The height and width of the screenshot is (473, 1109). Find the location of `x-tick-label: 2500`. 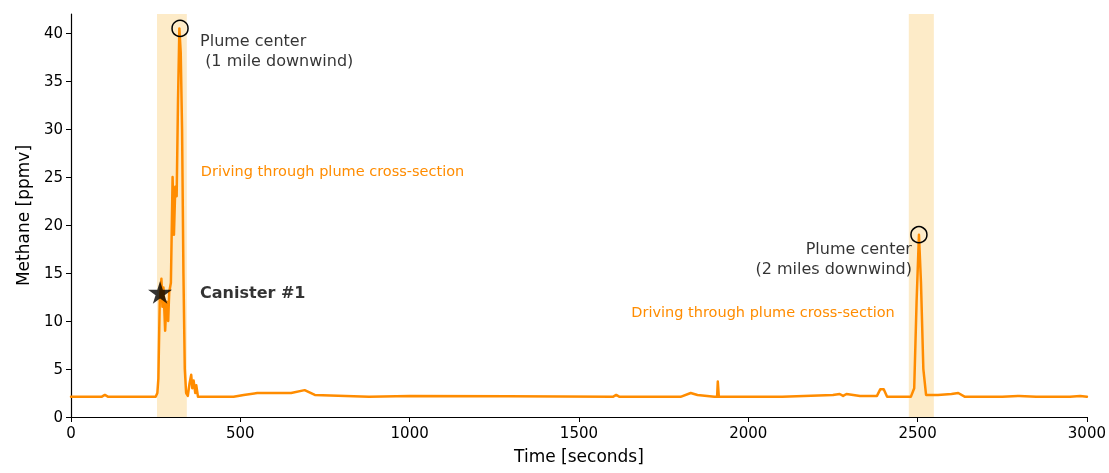

x-tick-label: 2500 is located at coordinates (917, 432).